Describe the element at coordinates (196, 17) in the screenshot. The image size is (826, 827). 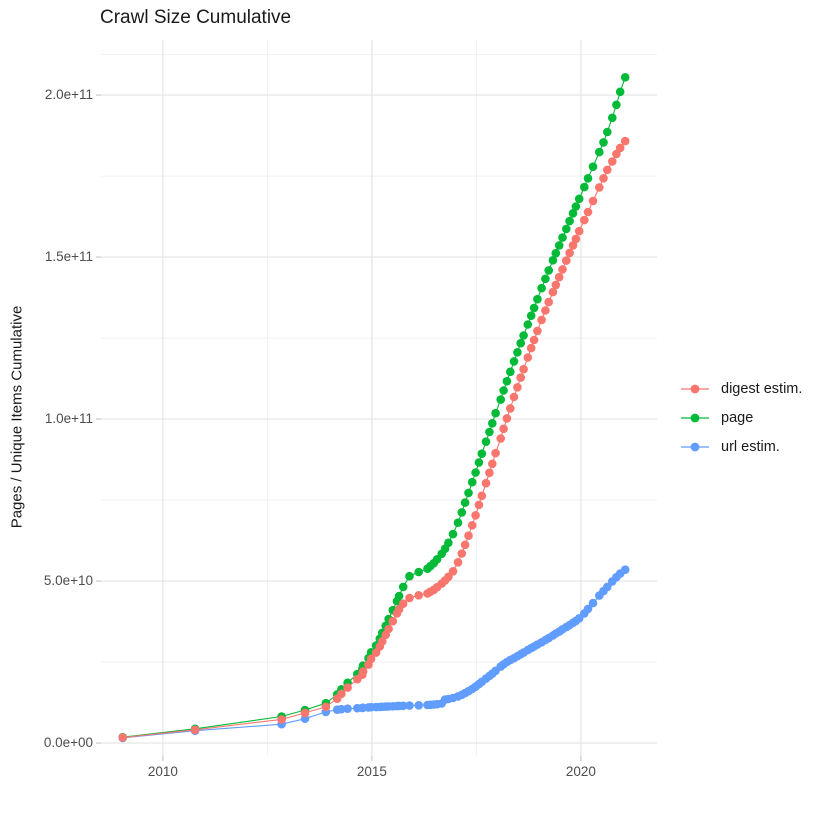
I see `chart-title: Crawl Size Cumulative` at that location.